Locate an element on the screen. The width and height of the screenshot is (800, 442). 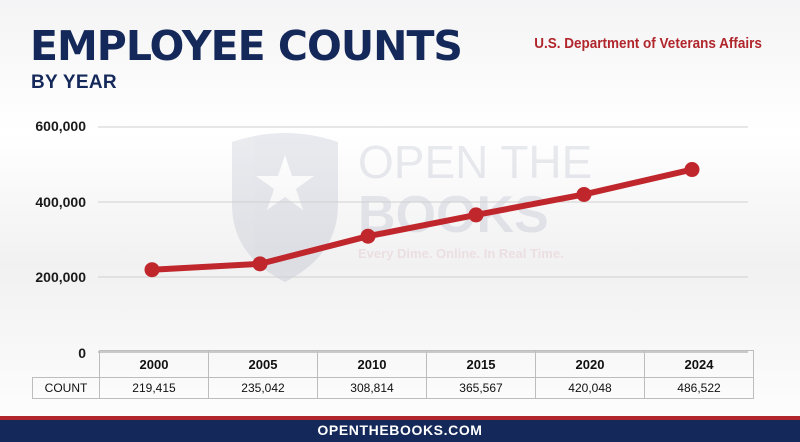
count-cell: 365,567 is located at coordinates (481, 388).